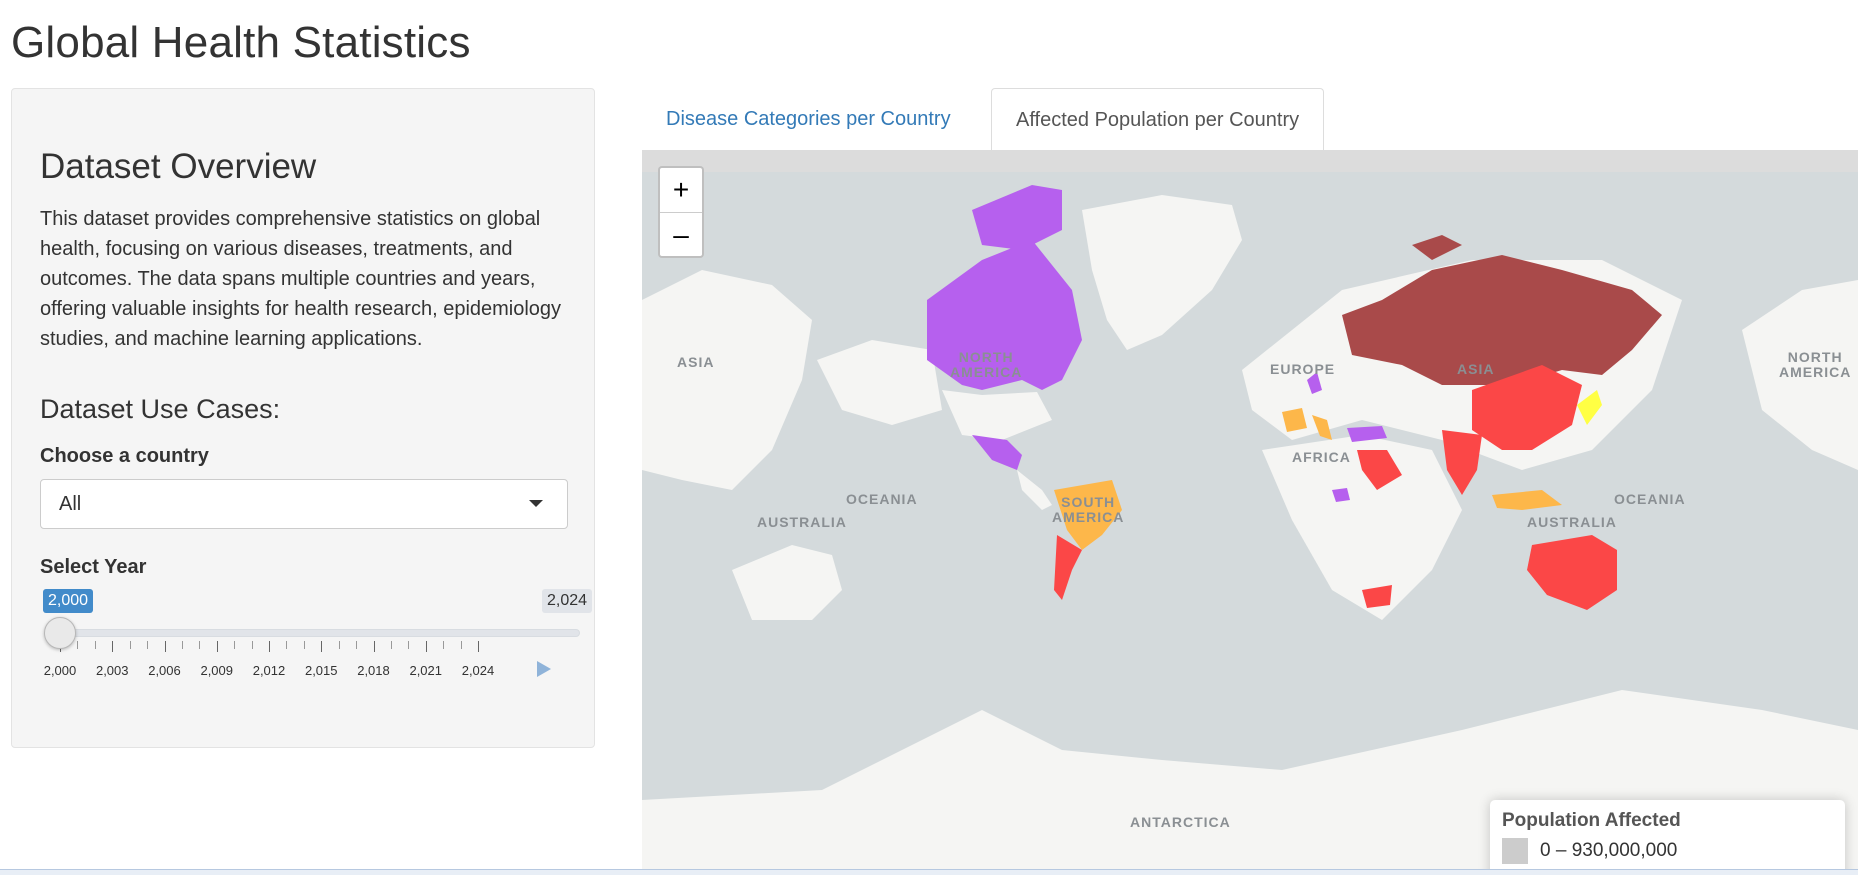 This screenshot has height=875, width=1858. Describe the element at coordinates (93, 567) in the screenshot. I see `year-label: Select Year` at that location.